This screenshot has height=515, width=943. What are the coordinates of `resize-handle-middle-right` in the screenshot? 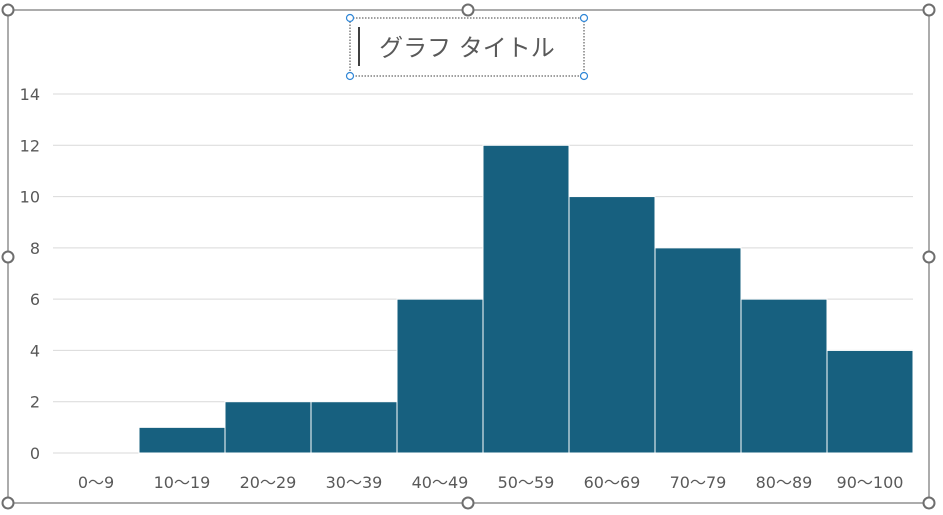 It's located at (929, 257).